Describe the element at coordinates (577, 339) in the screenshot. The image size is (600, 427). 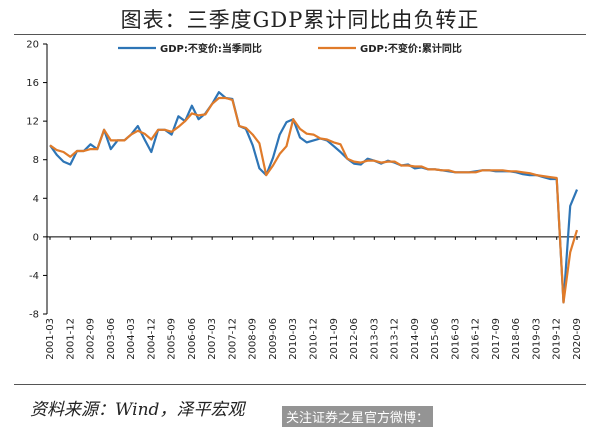
I see `x-tick-label: 2020-09` at that location.